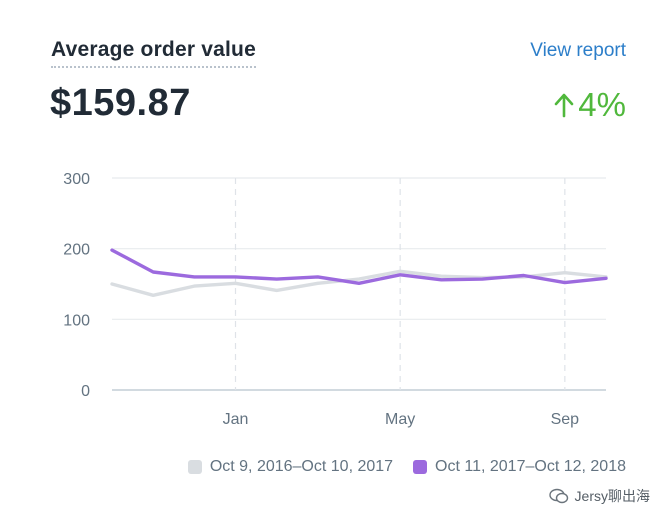 This screenshot has width=670, height=520. I want to click on watermark: Jersy聊出海, so click(599, 496).